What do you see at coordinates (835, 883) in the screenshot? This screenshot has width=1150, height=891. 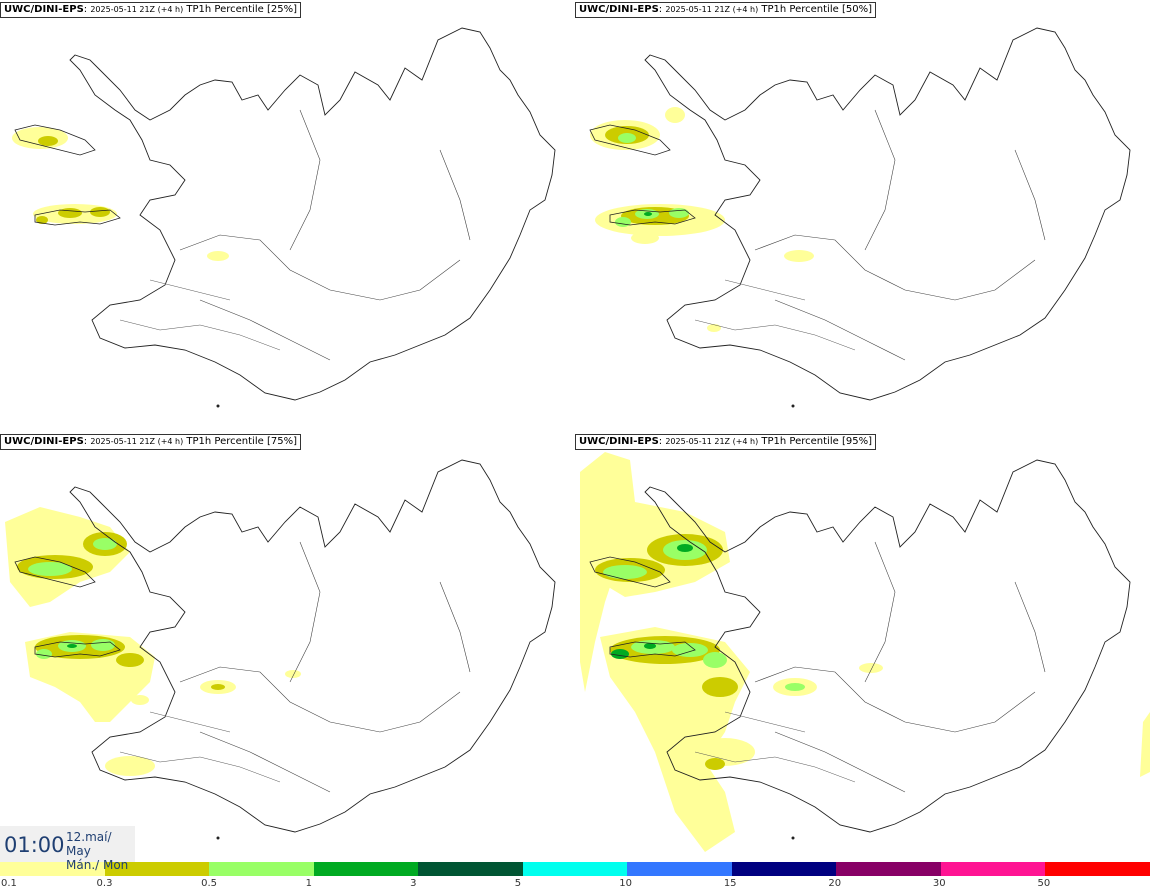 I see `legend-tick-label: 20` at bounding box center [835, 883].